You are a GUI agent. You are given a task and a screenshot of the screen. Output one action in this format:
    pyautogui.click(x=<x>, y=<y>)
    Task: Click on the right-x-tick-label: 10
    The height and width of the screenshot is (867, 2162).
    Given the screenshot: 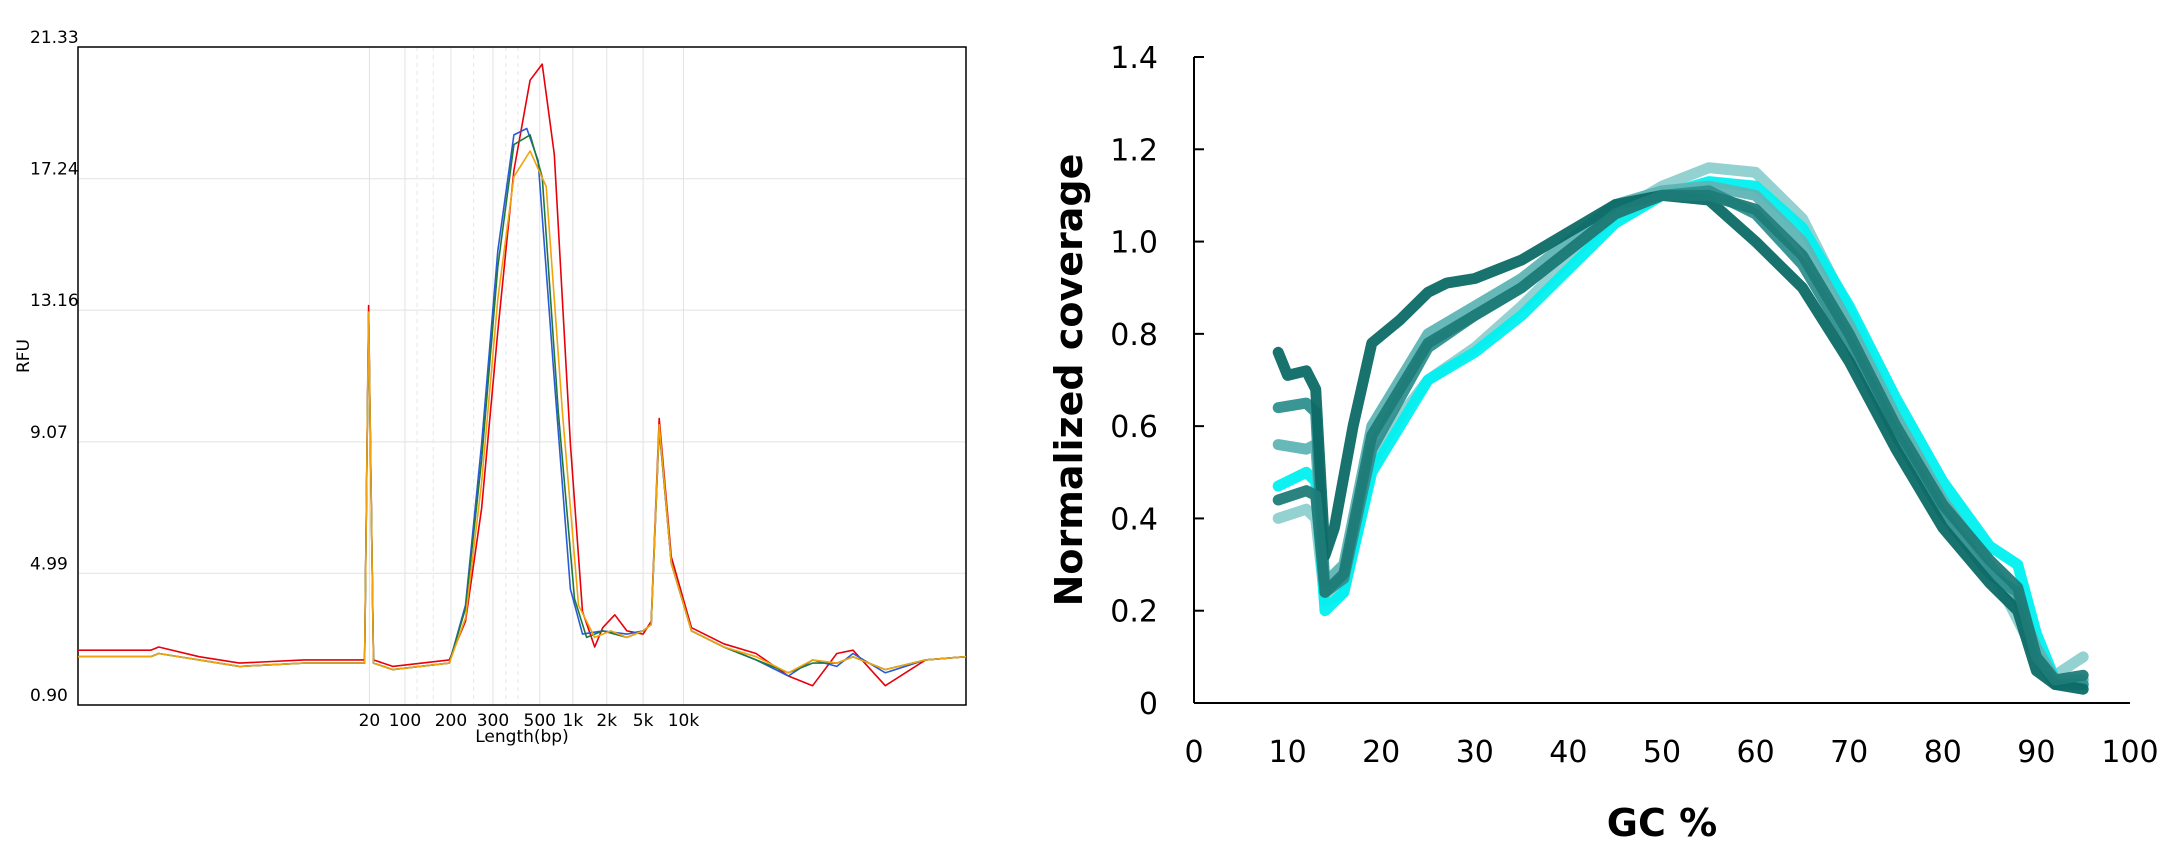 What is the action you would take?
    pyautogui.click(x=1288, y=752)
    